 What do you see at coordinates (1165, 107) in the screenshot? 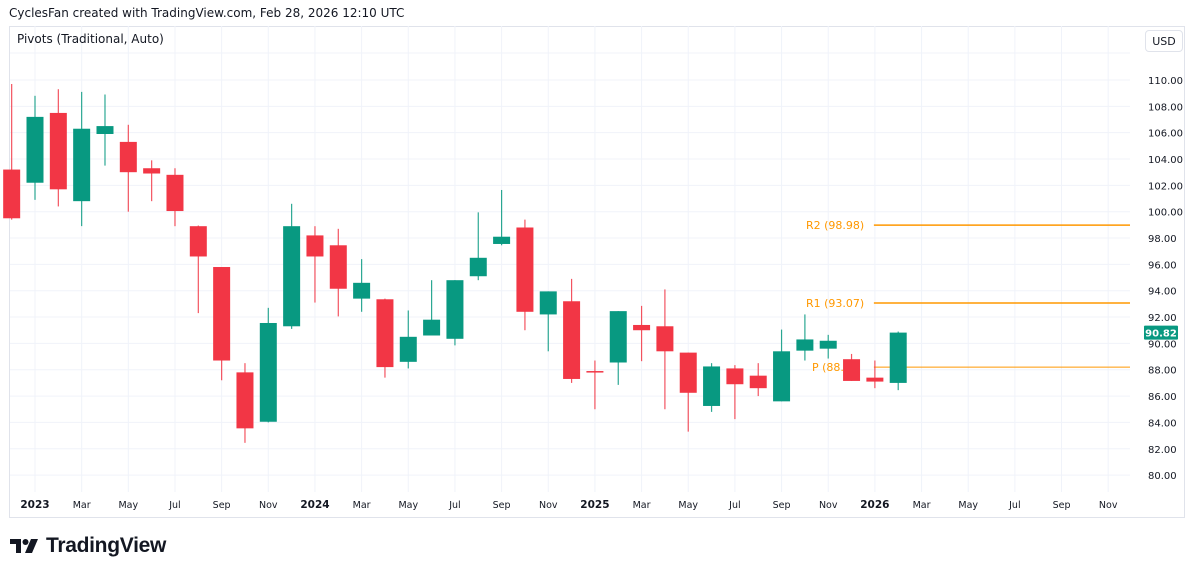
I see `price-tick-label: 108.00` at bounding box center [1165, 107].